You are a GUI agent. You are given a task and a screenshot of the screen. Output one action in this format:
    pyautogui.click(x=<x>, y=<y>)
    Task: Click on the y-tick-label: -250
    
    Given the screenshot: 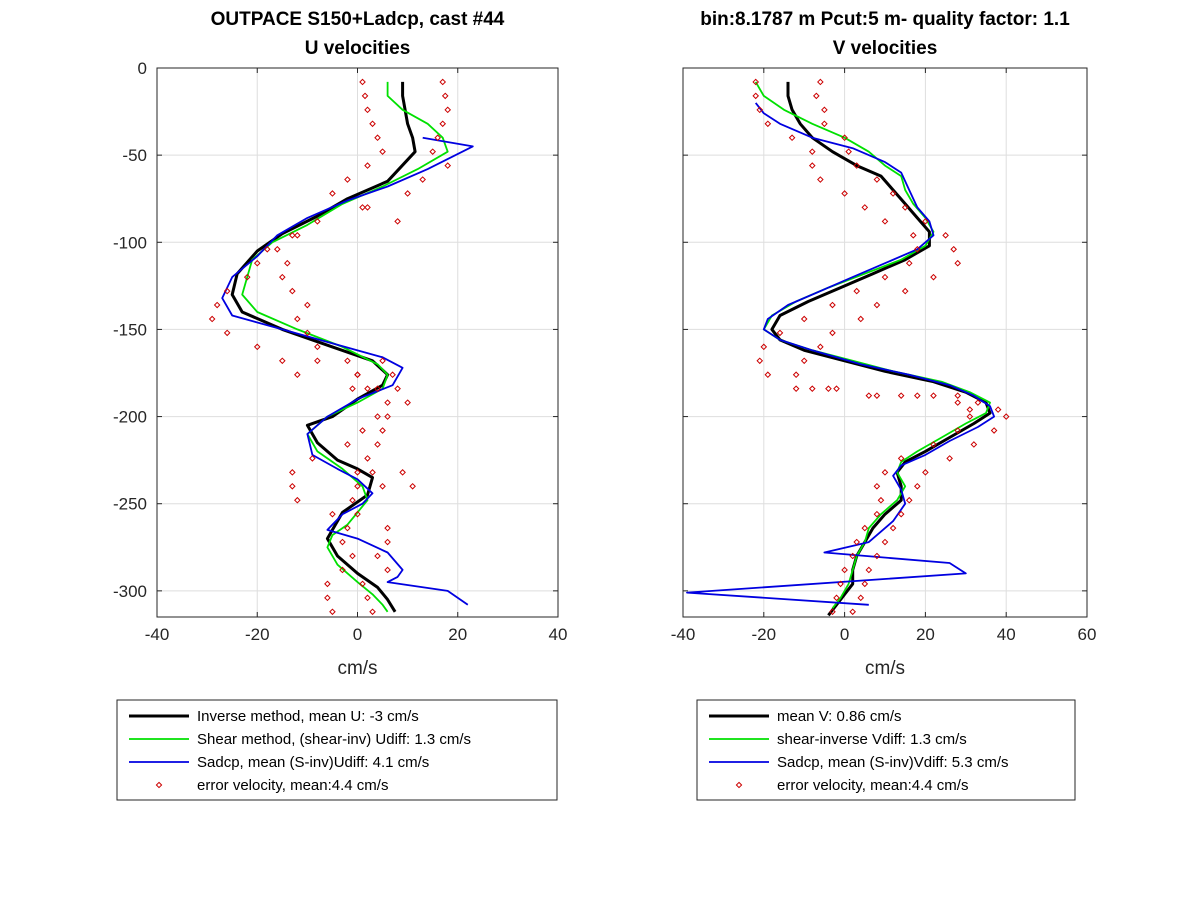 What is the action you would take?
    pyautogui.click(x=130, y=504)
    